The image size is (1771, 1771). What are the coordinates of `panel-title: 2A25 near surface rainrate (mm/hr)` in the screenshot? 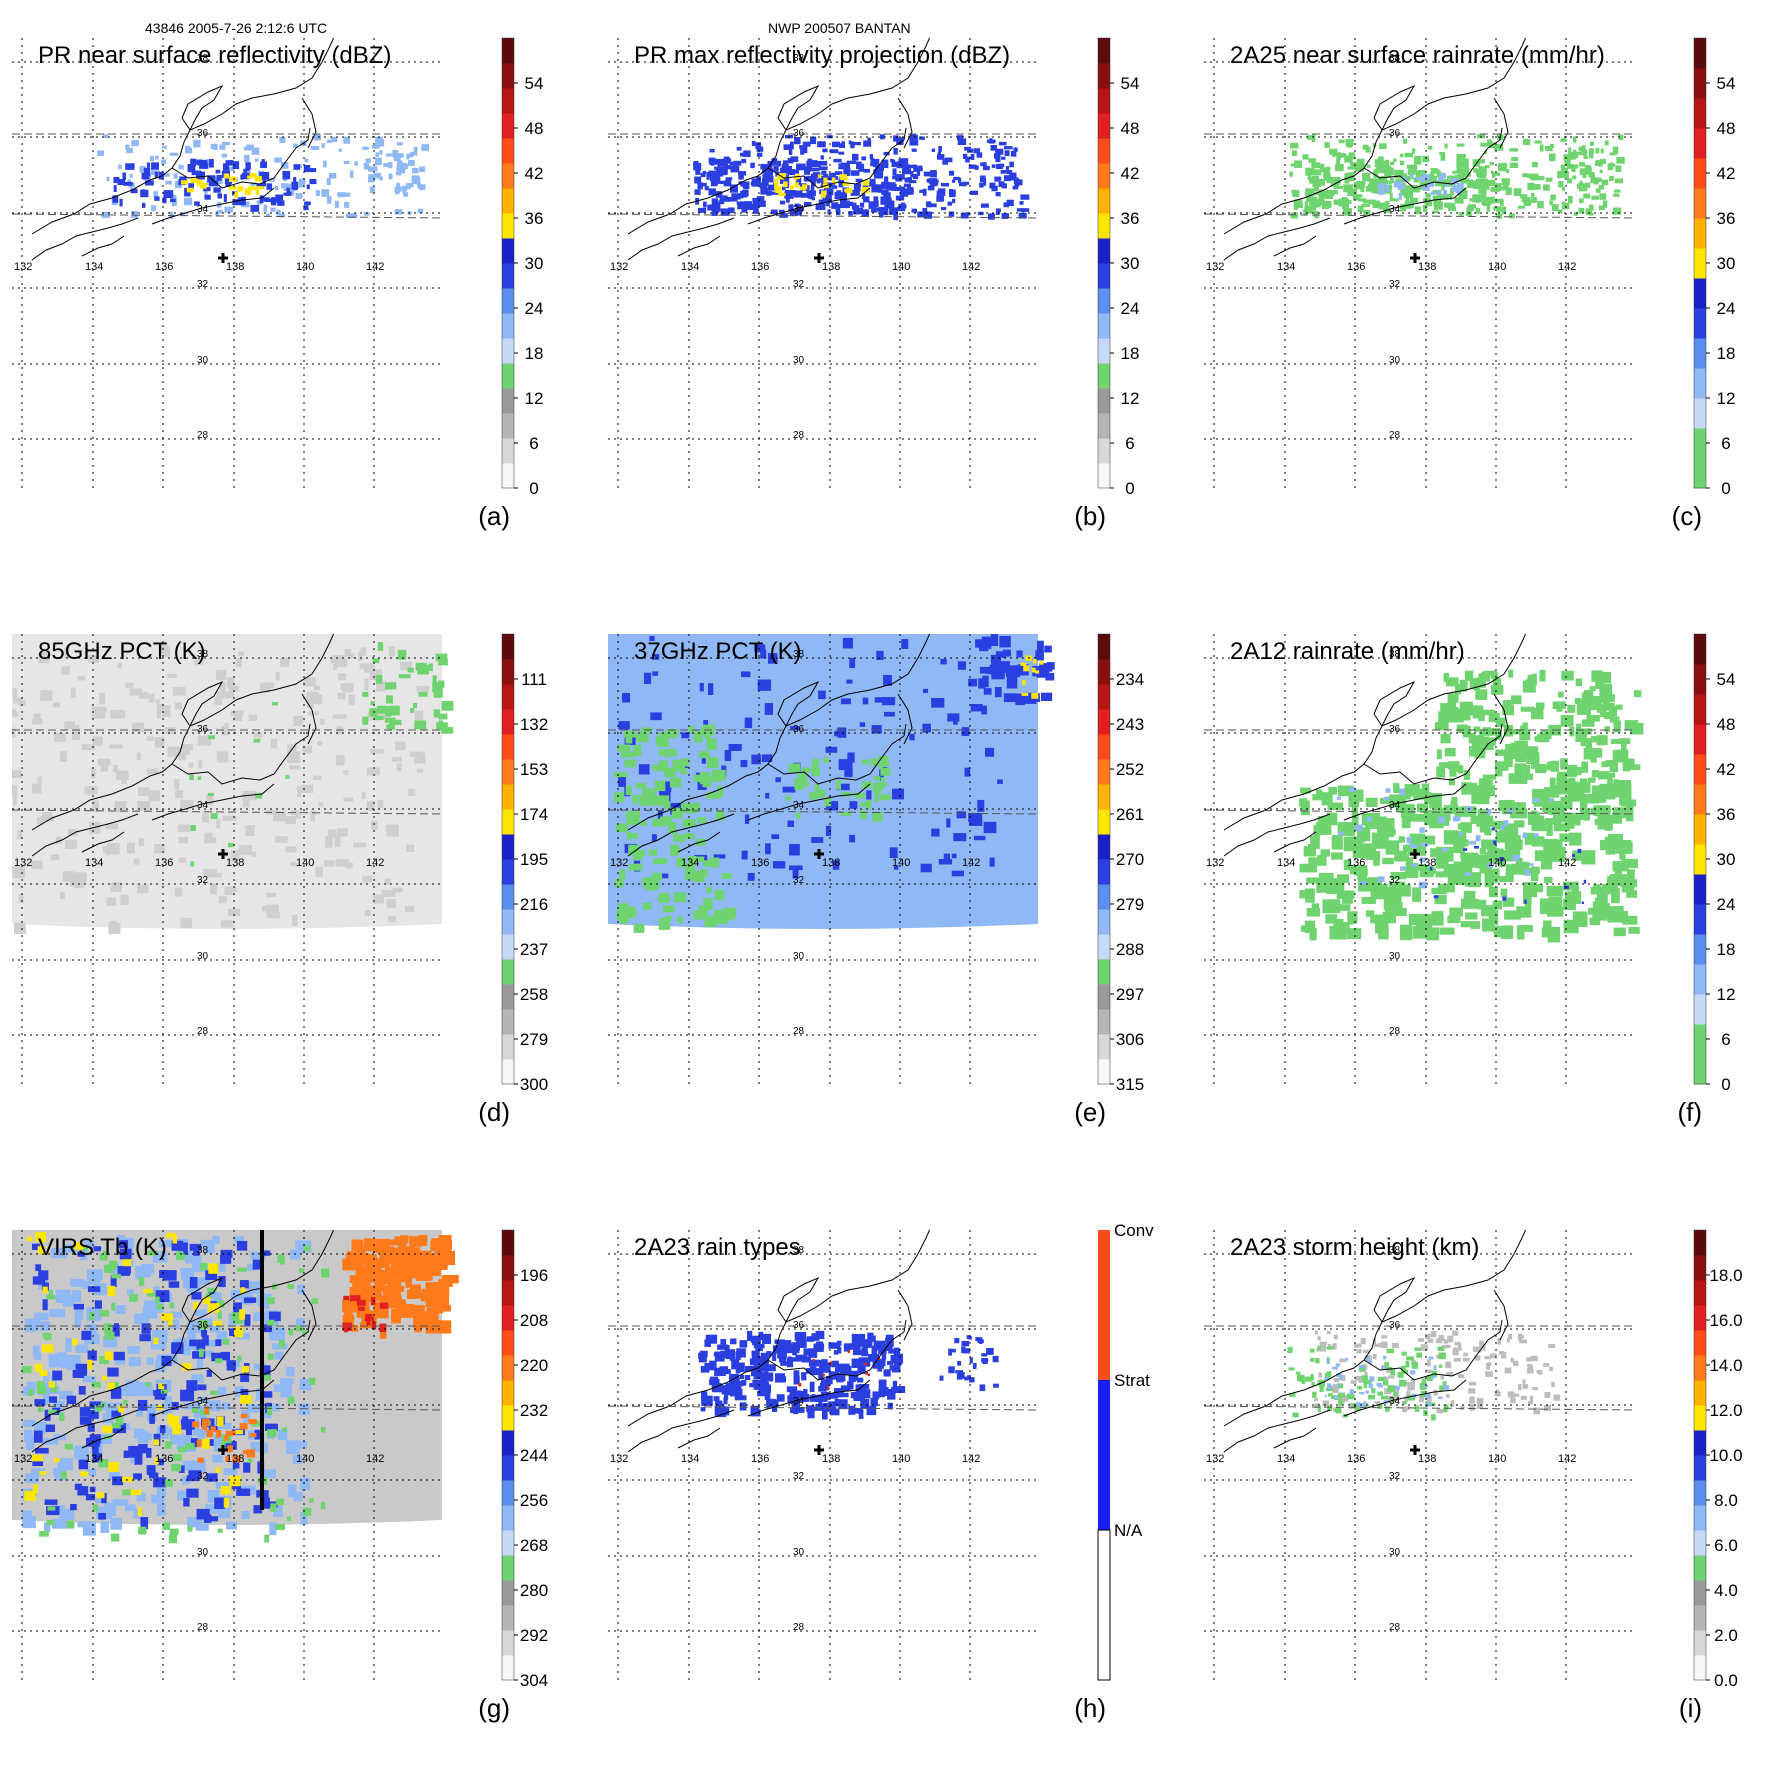 It's located at (1417, 55).